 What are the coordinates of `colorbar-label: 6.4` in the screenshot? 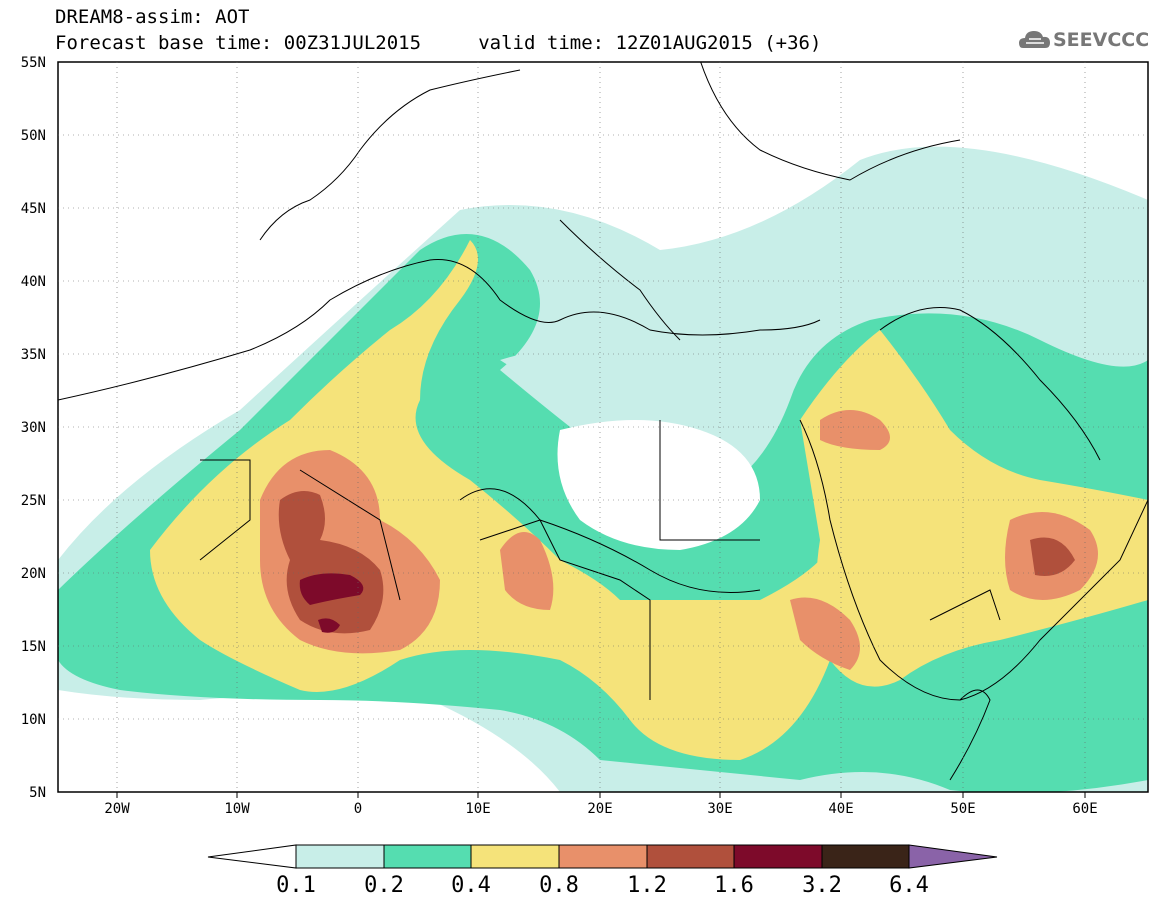 It's located at (909, 885).